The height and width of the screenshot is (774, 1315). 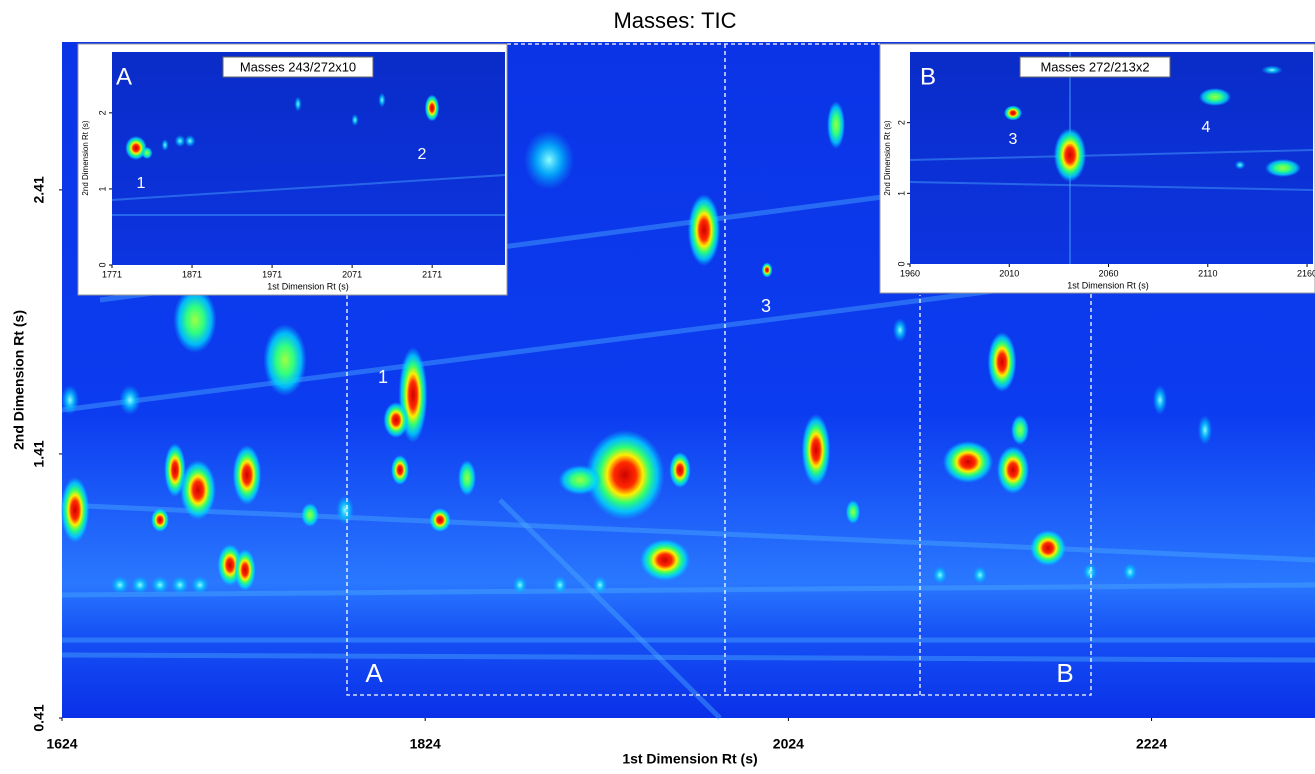 What do you see at coordinates (928, 76) in the screenshot?
I see `panel-letter: B` at bounding box center [928, 76].